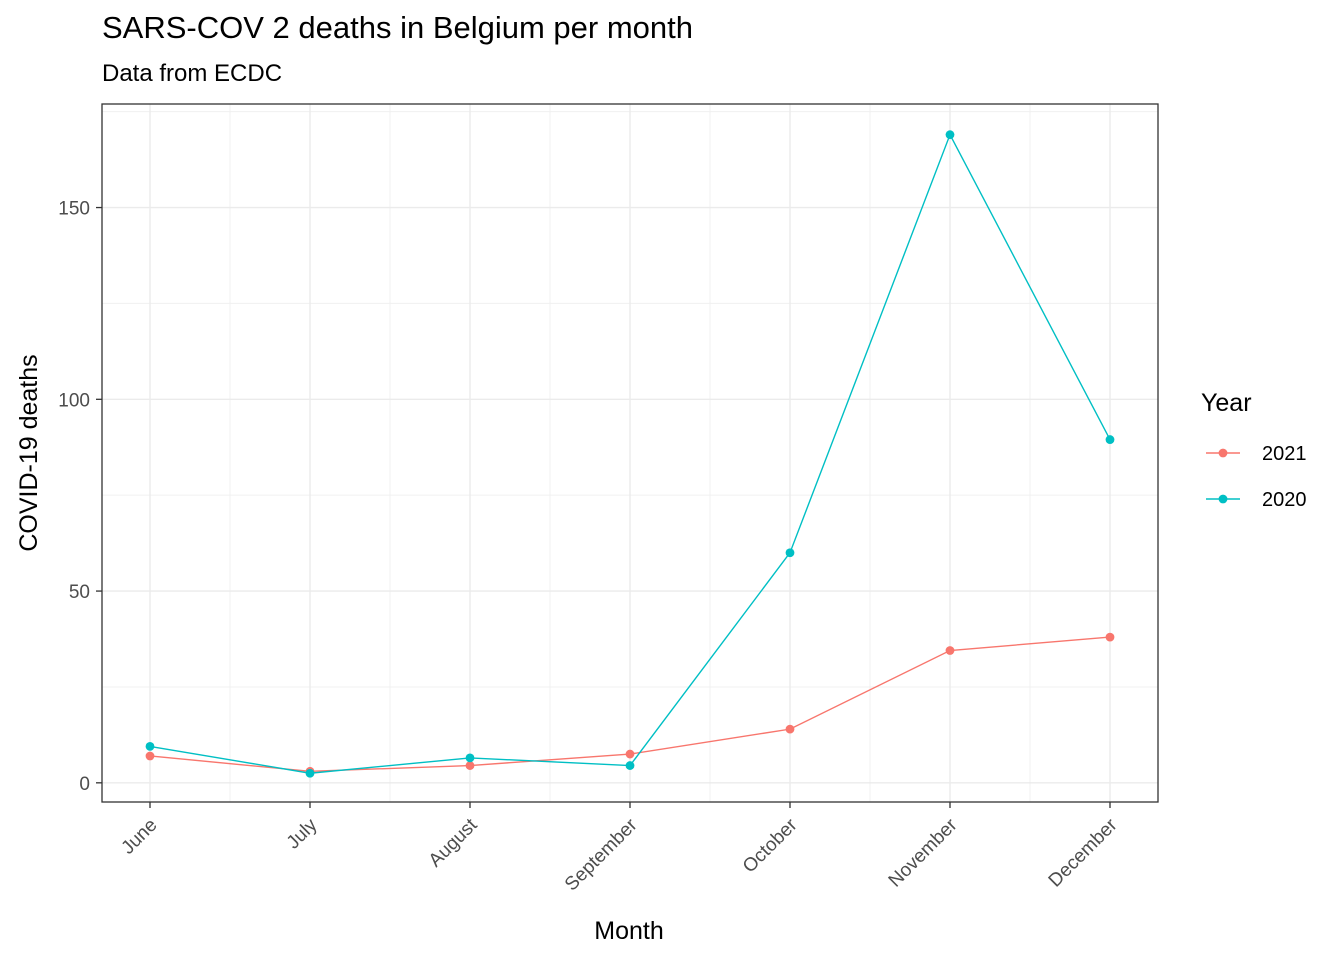  Describe the element at coordinates (74, 209) in the screenshot. I see `y-tick-label: 150` at that location.